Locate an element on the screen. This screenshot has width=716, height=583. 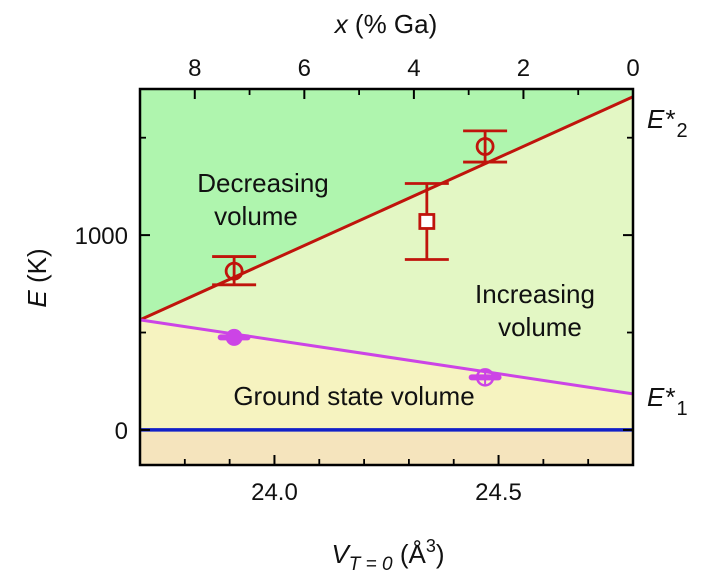
y-axis-title: E (K) is located at coordinates (37, 277).